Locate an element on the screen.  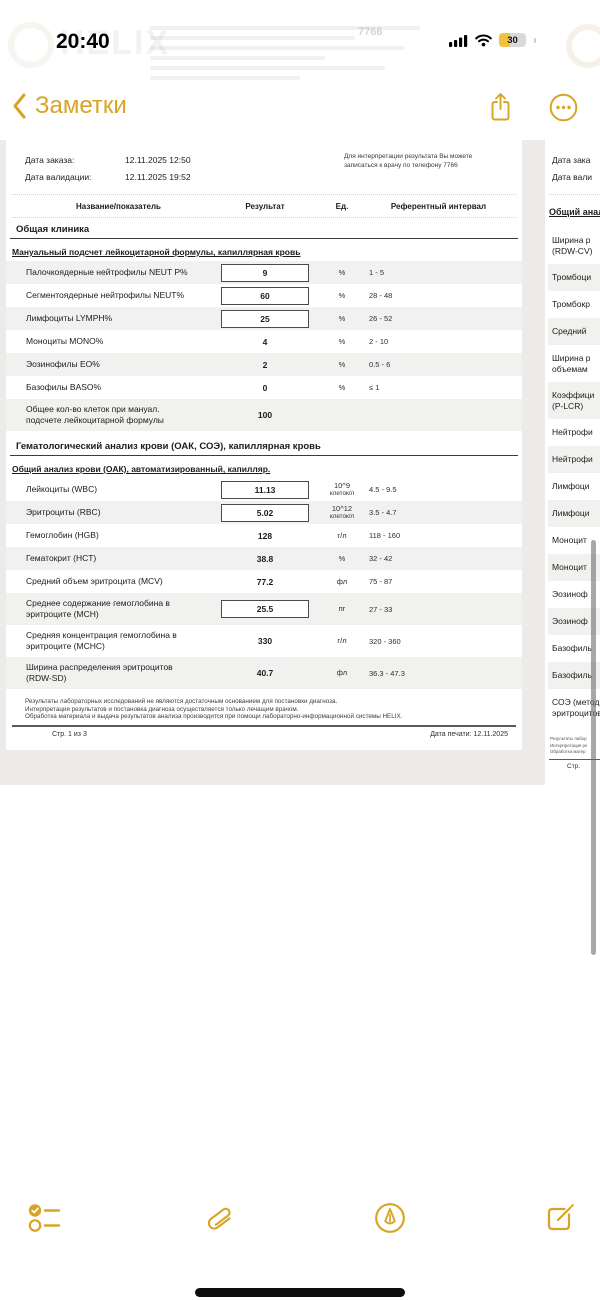
table-row: Тромбоци is located at coordinates (574, 277).